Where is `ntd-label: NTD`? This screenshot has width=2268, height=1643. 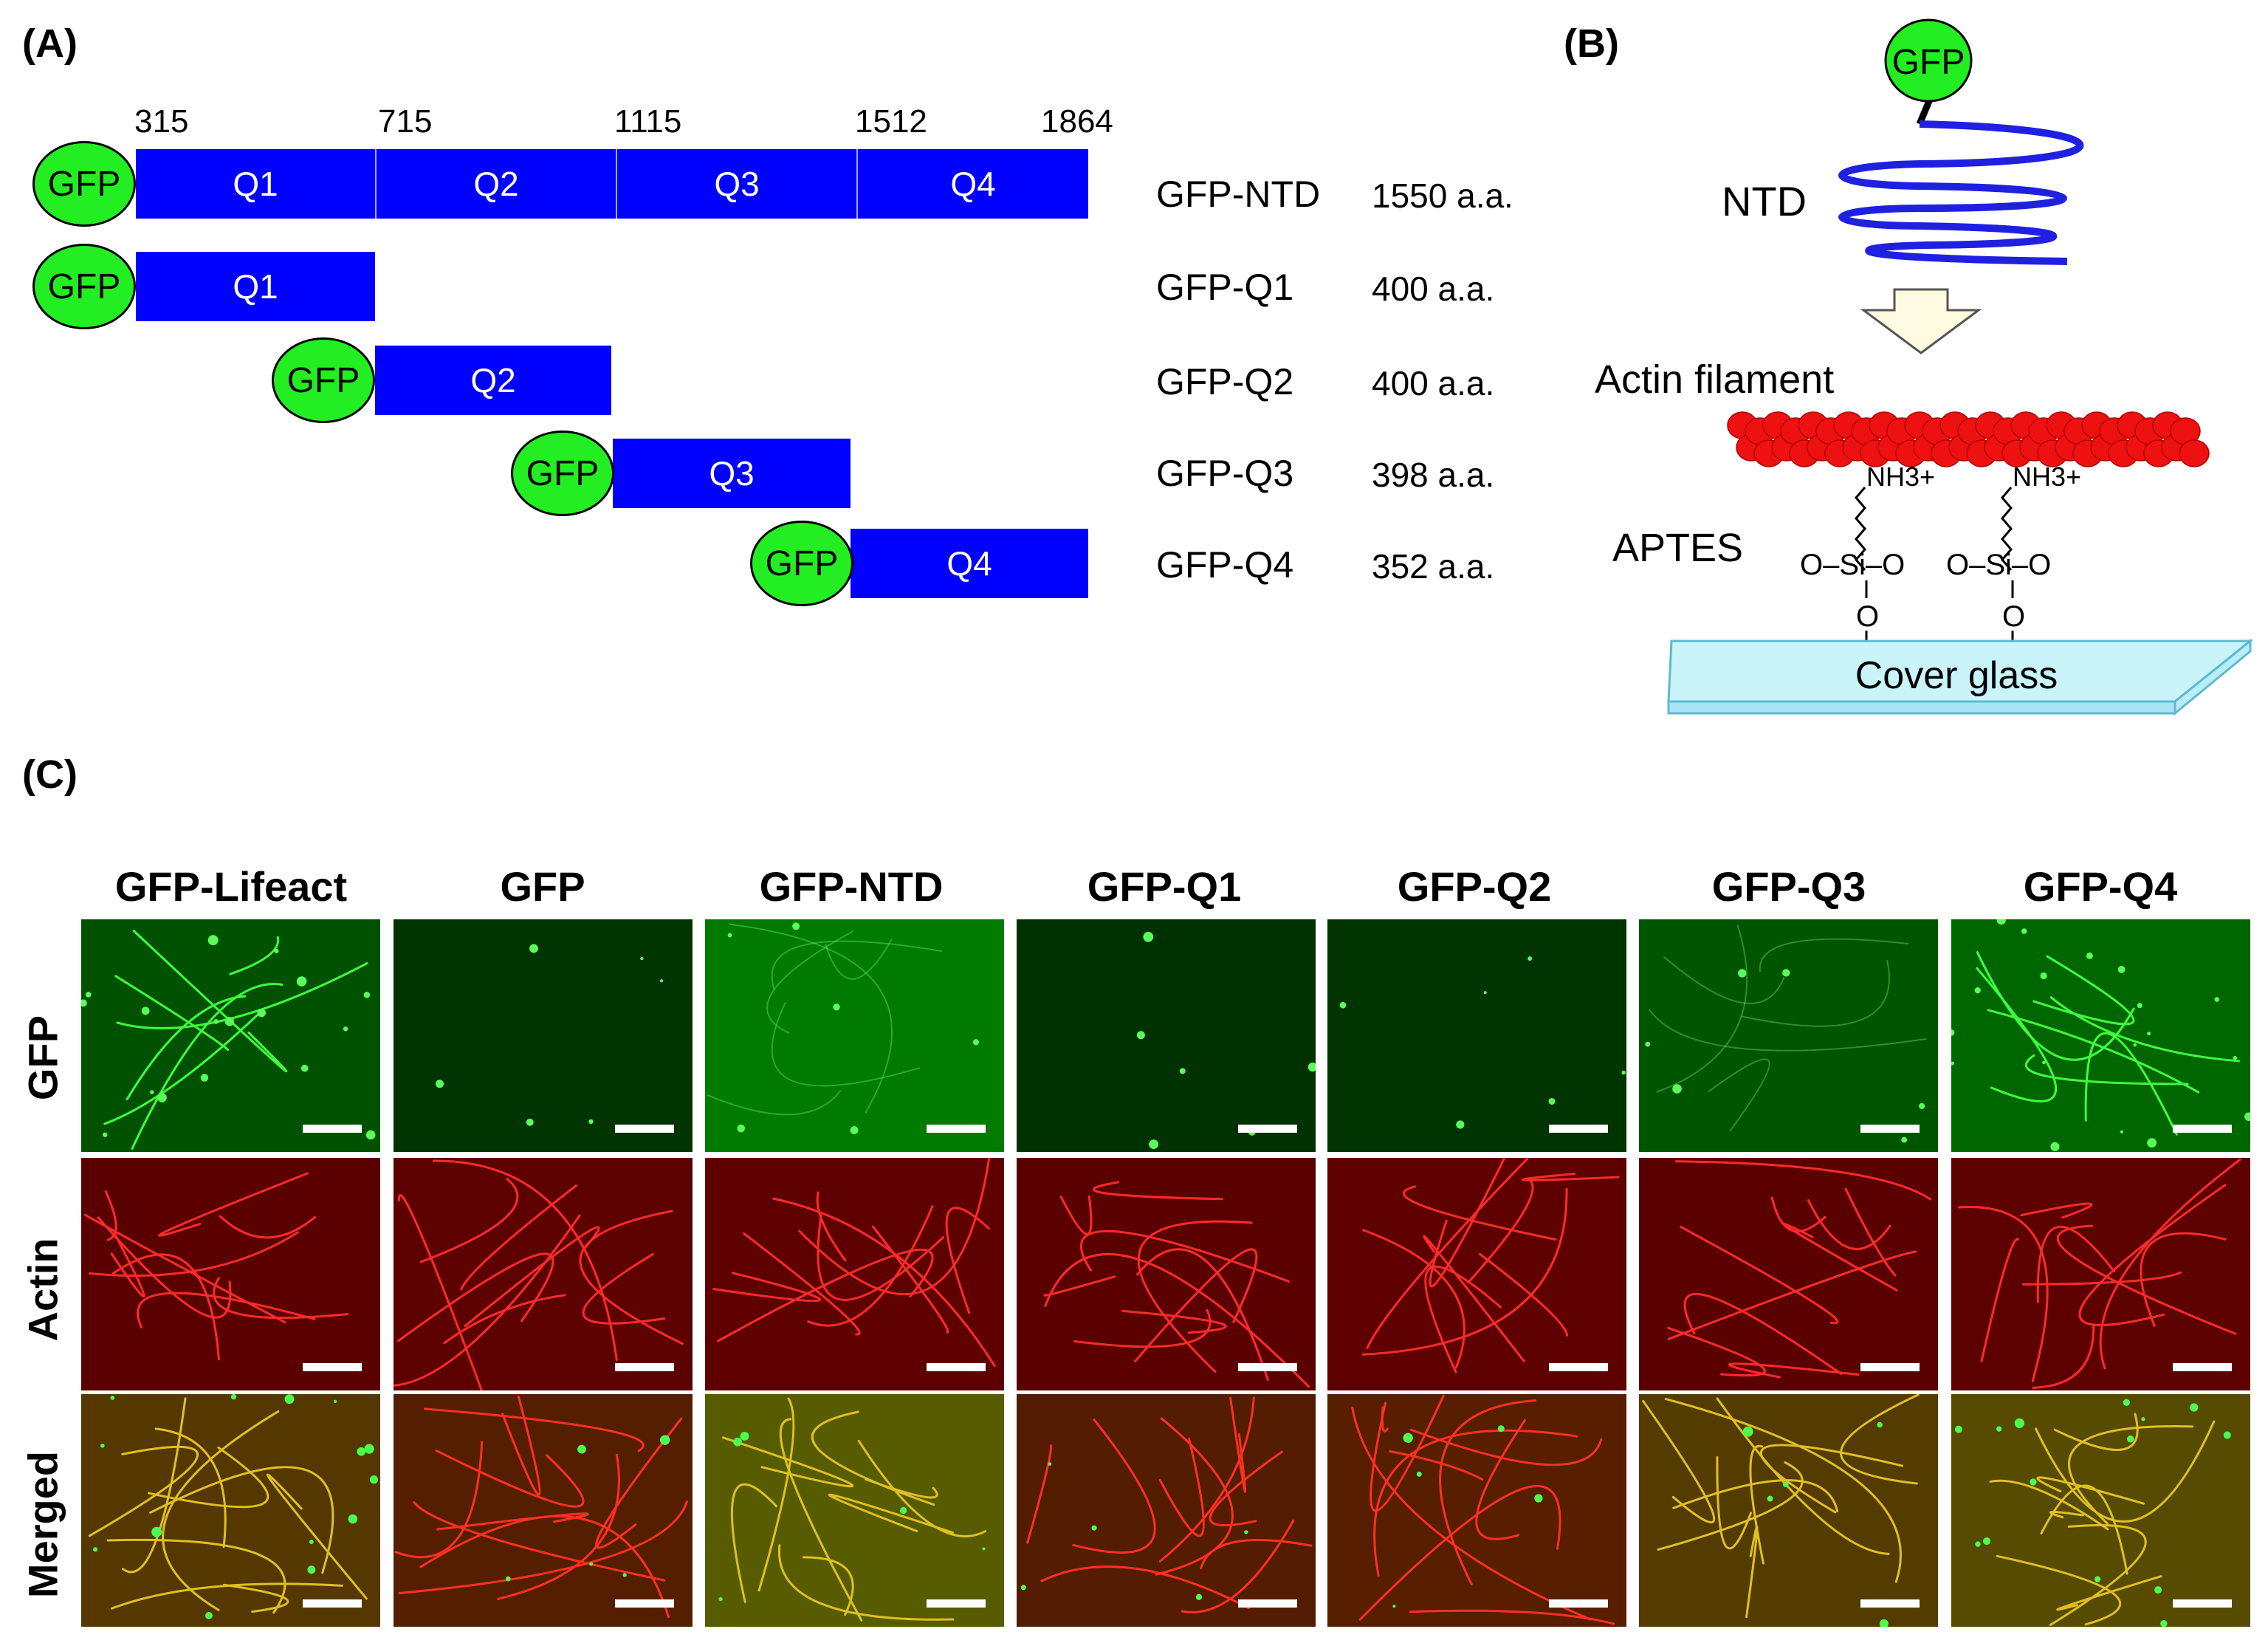 ntd-label: NTD is located at coordinates (1764, 201).